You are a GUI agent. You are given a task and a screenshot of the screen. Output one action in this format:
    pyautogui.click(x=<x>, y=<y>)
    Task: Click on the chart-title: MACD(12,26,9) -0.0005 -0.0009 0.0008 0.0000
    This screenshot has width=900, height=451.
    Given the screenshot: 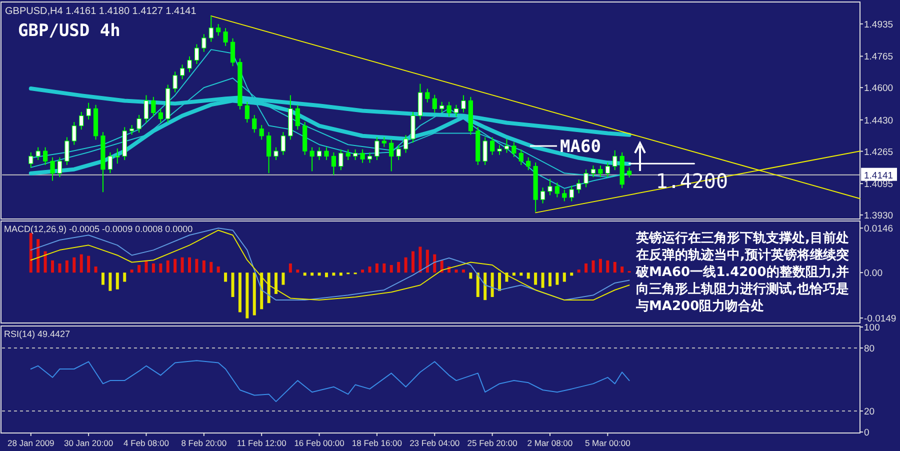 What is the action you would take?
    pyautogui.click(x=98, y=229)
    